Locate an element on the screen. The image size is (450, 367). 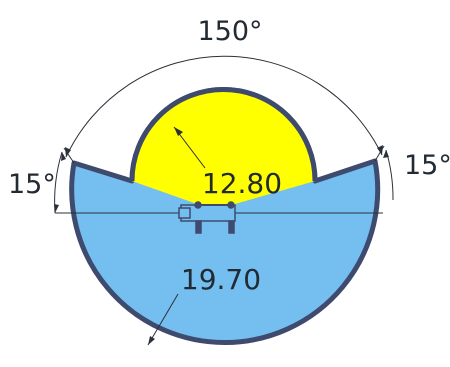
left-angle-arrow-top is located at coordinates (63, 156).